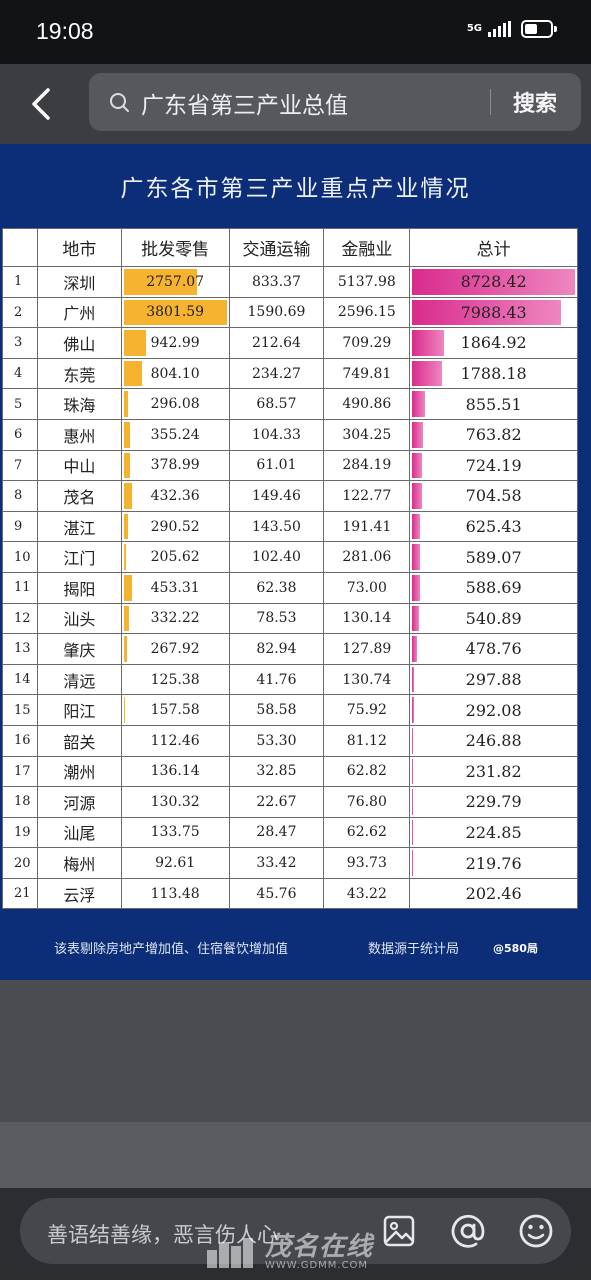 Image resolution: width=591 pixels, height=1280 pixels. I want to click on table-row: 3 佛山 942.99 212.64 709.29 1864.92, so click(290, 343).